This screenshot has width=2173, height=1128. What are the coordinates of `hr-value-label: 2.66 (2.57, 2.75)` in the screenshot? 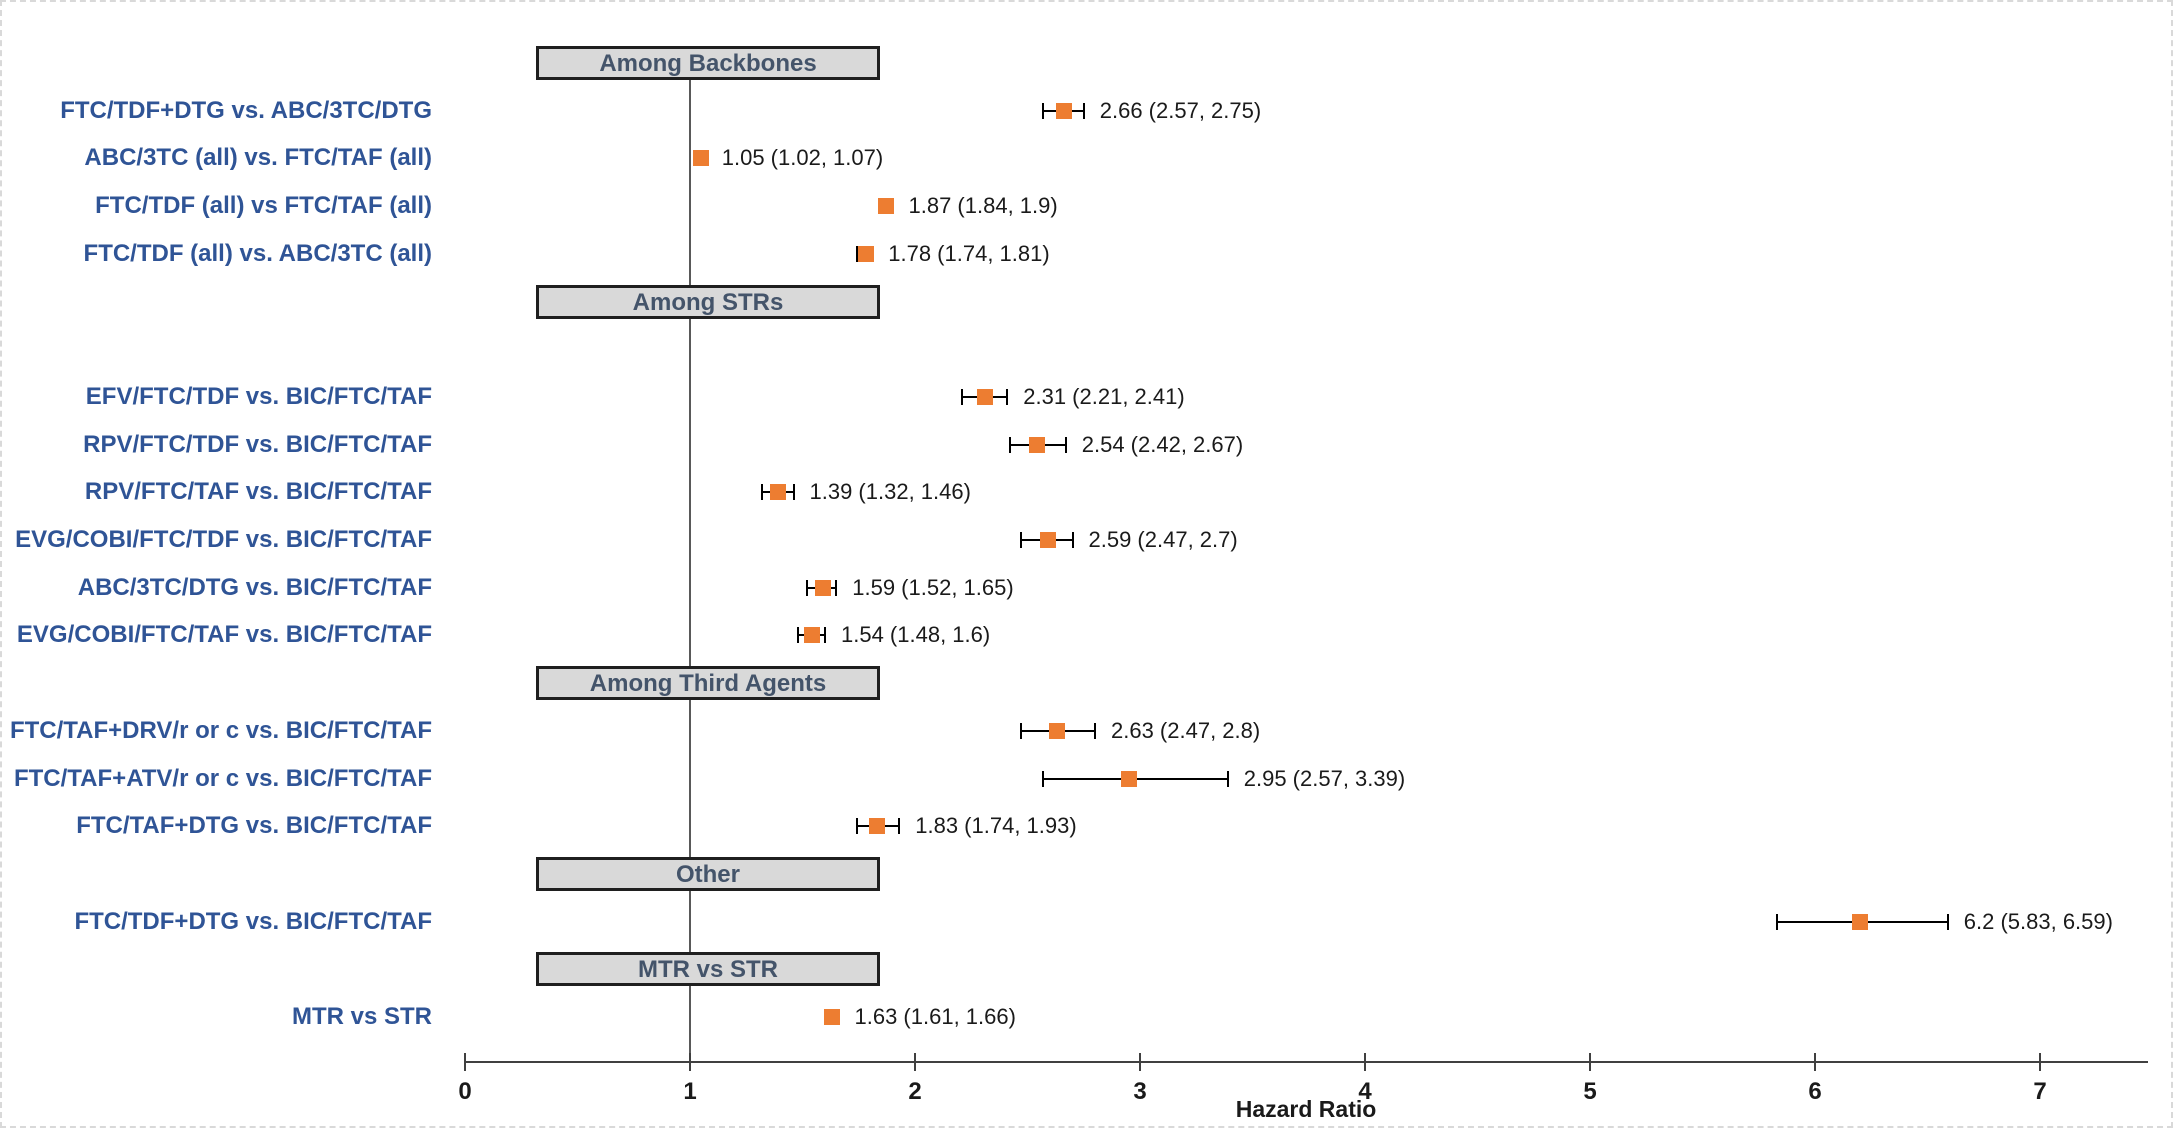 It's located at (1180, 110).